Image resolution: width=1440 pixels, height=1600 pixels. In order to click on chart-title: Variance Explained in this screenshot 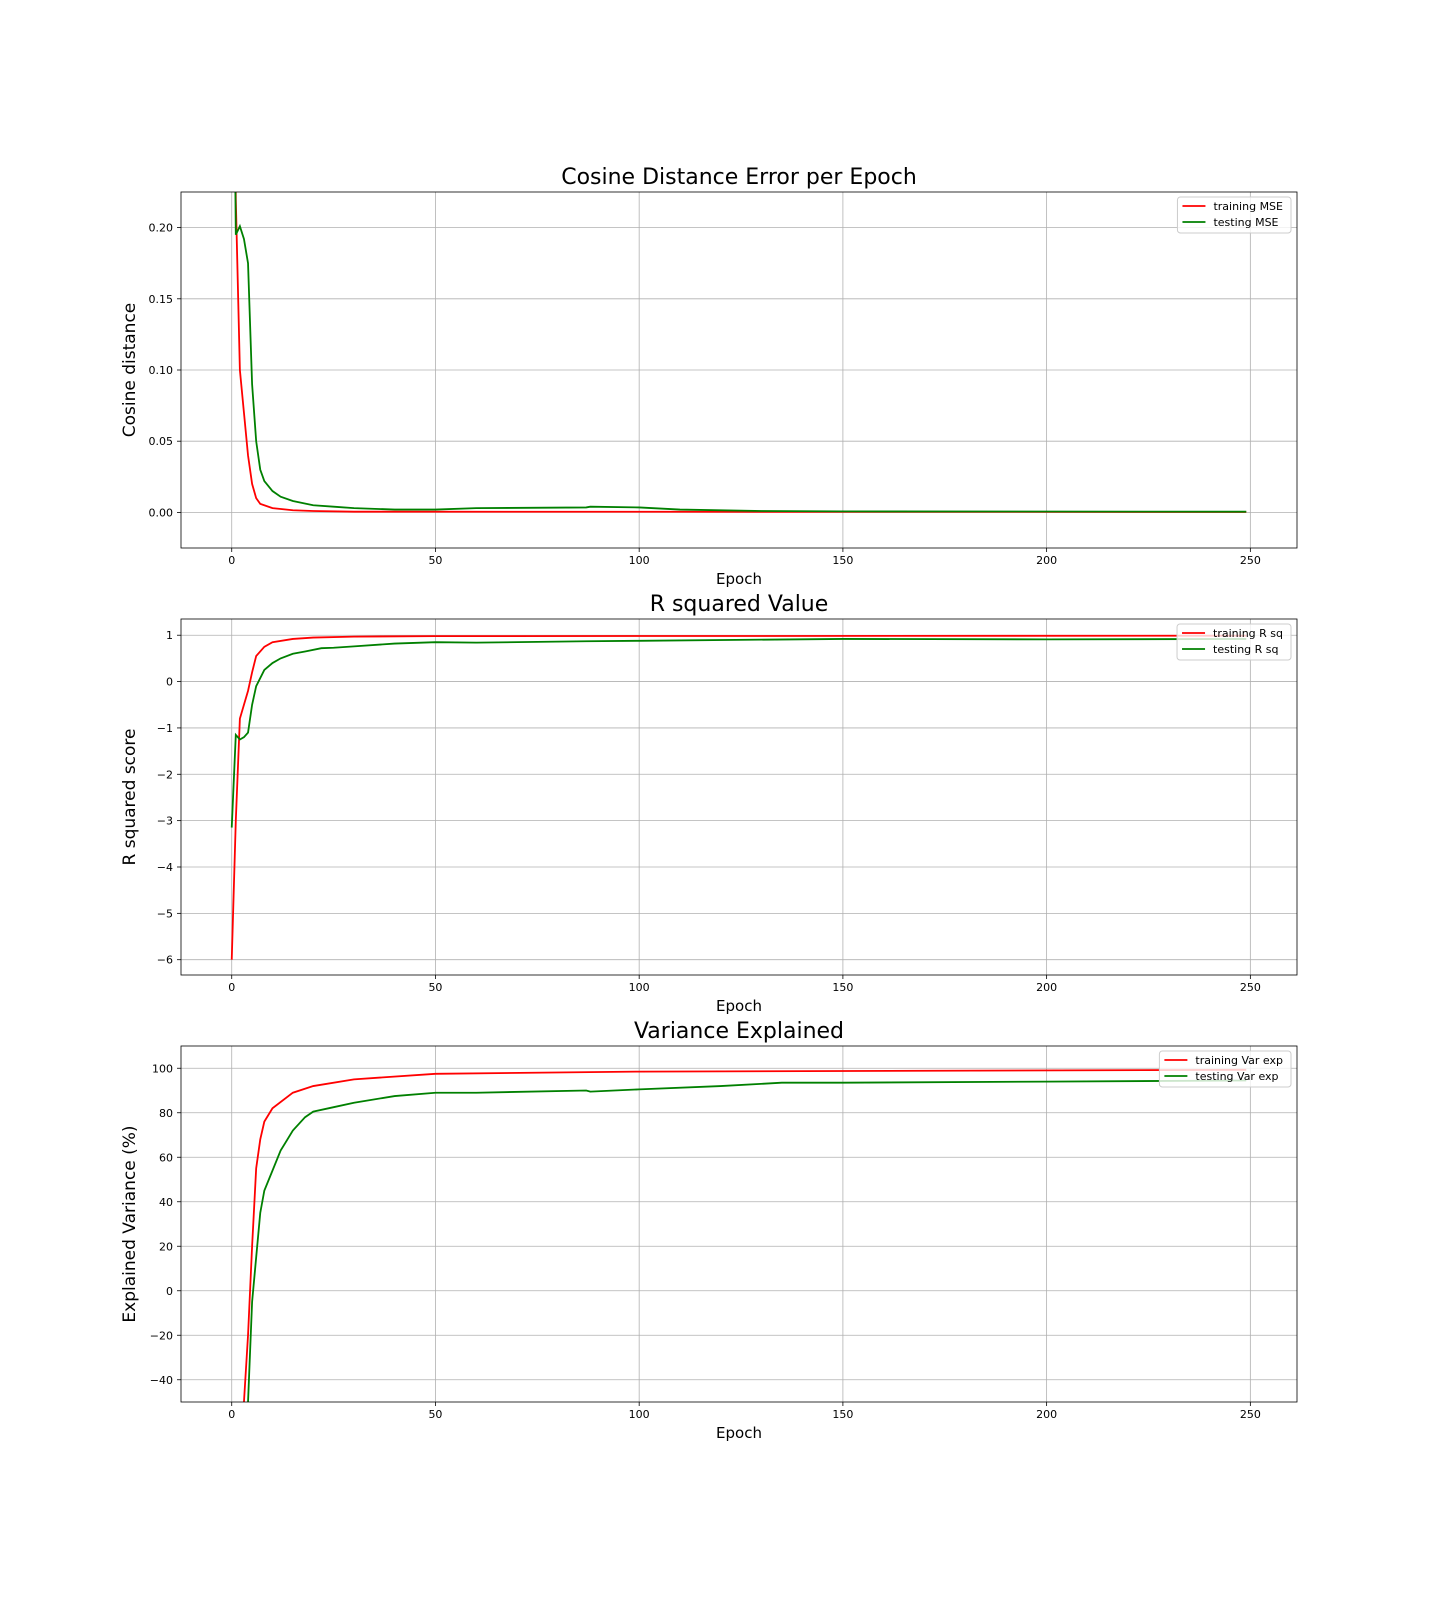, I will do `click(739, 1031)`.